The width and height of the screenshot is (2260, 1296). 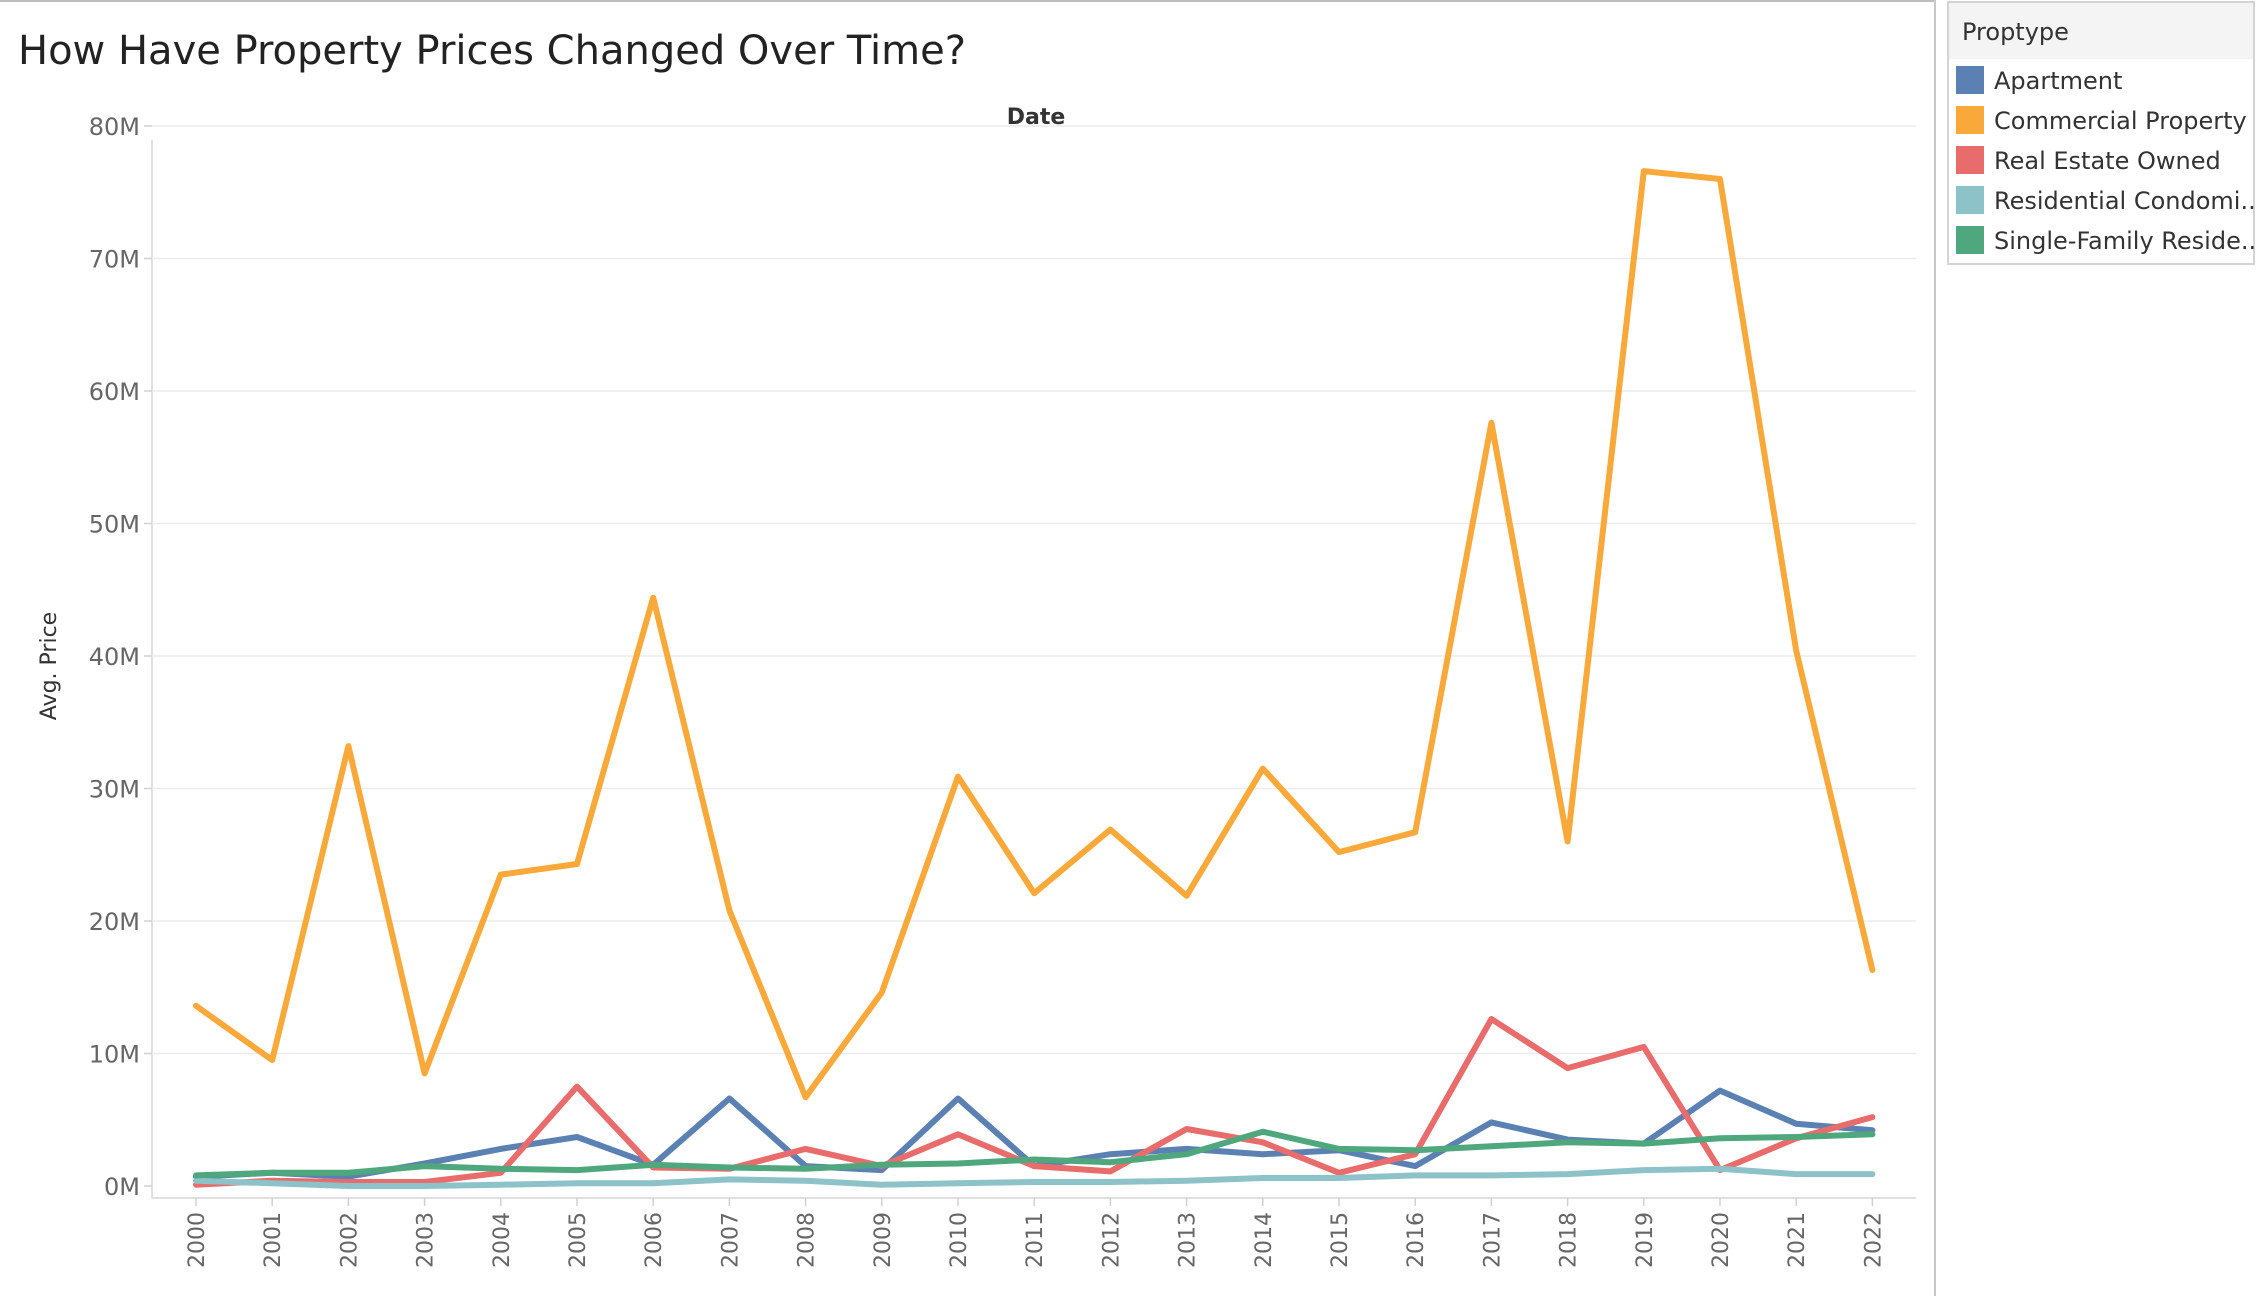 I want to click on x-tick-label: 2009, so click(x=883, y=1240).